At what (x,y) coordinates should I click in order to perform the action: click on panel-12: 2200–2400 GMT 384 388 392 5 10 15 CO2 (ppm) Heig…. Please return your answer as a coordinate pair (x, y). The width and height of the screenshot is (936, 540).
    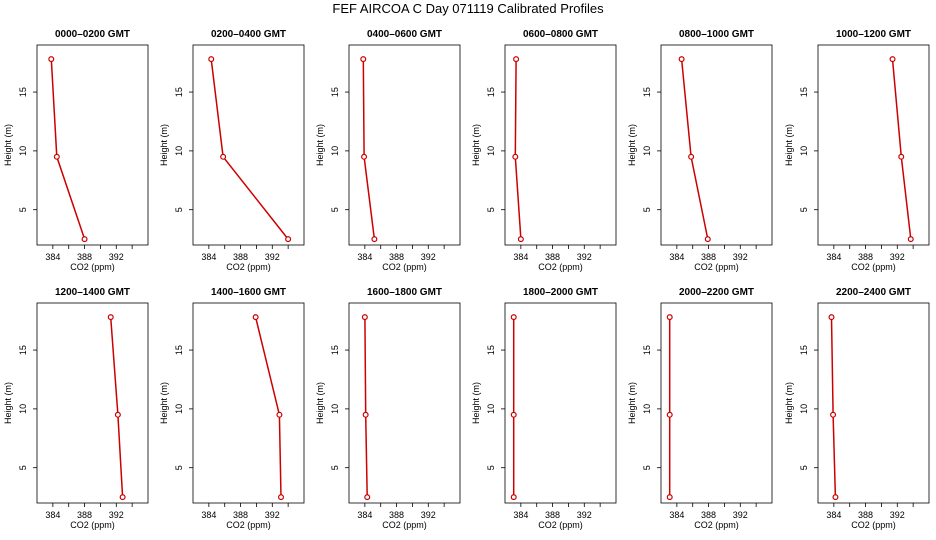
    Looking at the image, I should click on (857, 408).